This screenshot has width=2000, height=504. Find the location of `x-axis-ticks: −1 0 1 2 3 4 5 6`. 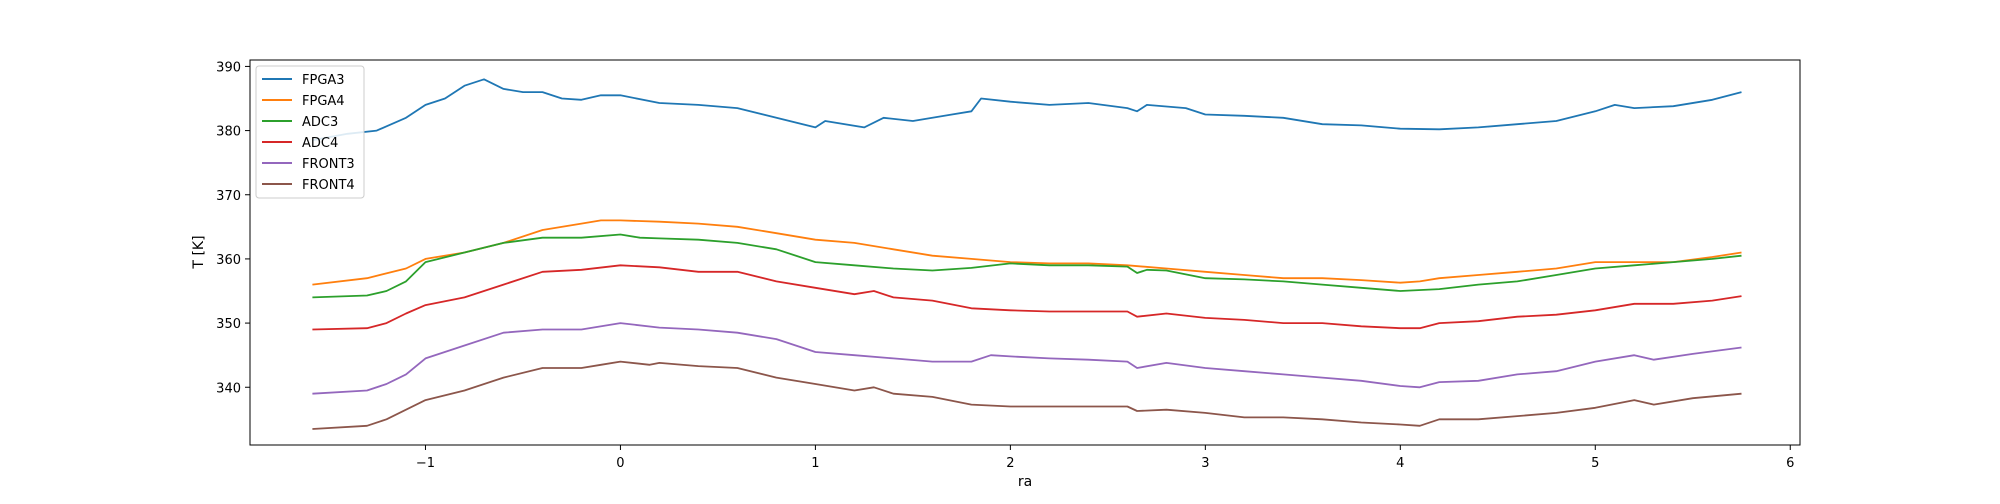

x-axis-ticks: −1 0 1 2 3 4 5 6 is located at coordinates (1105, 458).